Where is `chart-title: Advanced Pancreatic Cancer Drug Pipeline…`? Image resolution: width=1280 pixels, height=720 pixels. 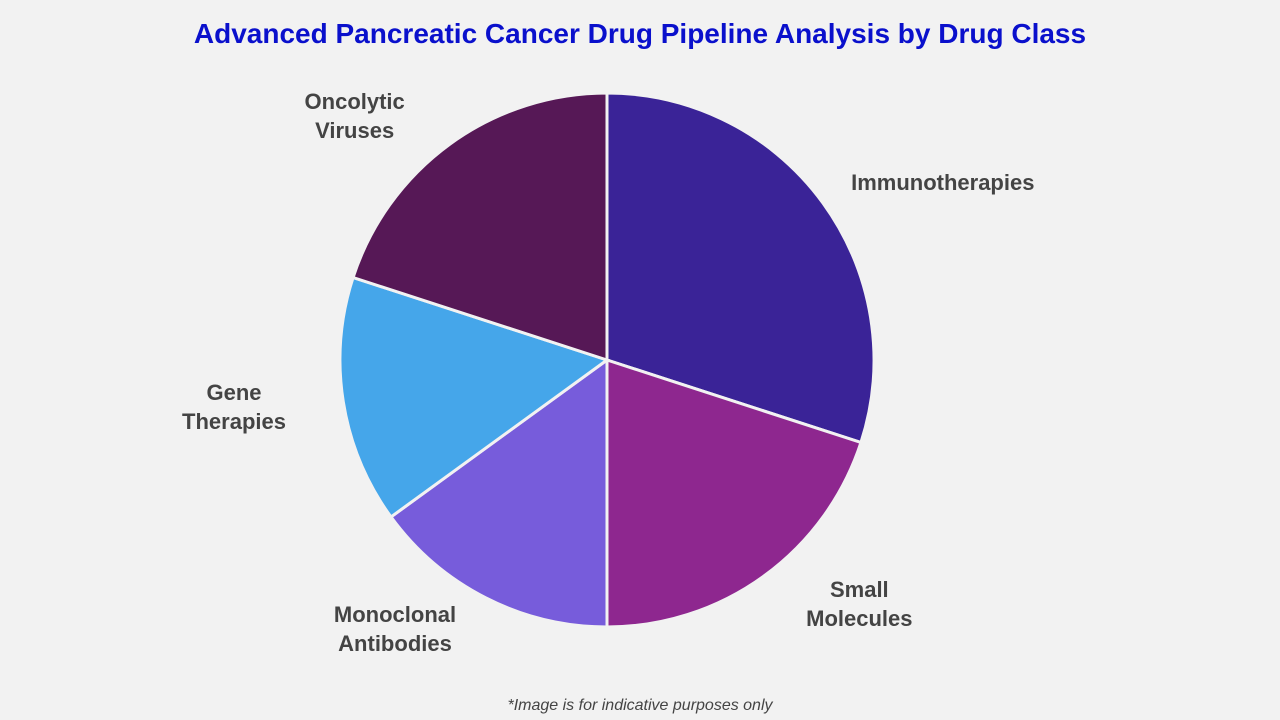
chart-title: Advanced Pancreatic Cancer Drug Pipeline… is located at coordinates (640, 33).